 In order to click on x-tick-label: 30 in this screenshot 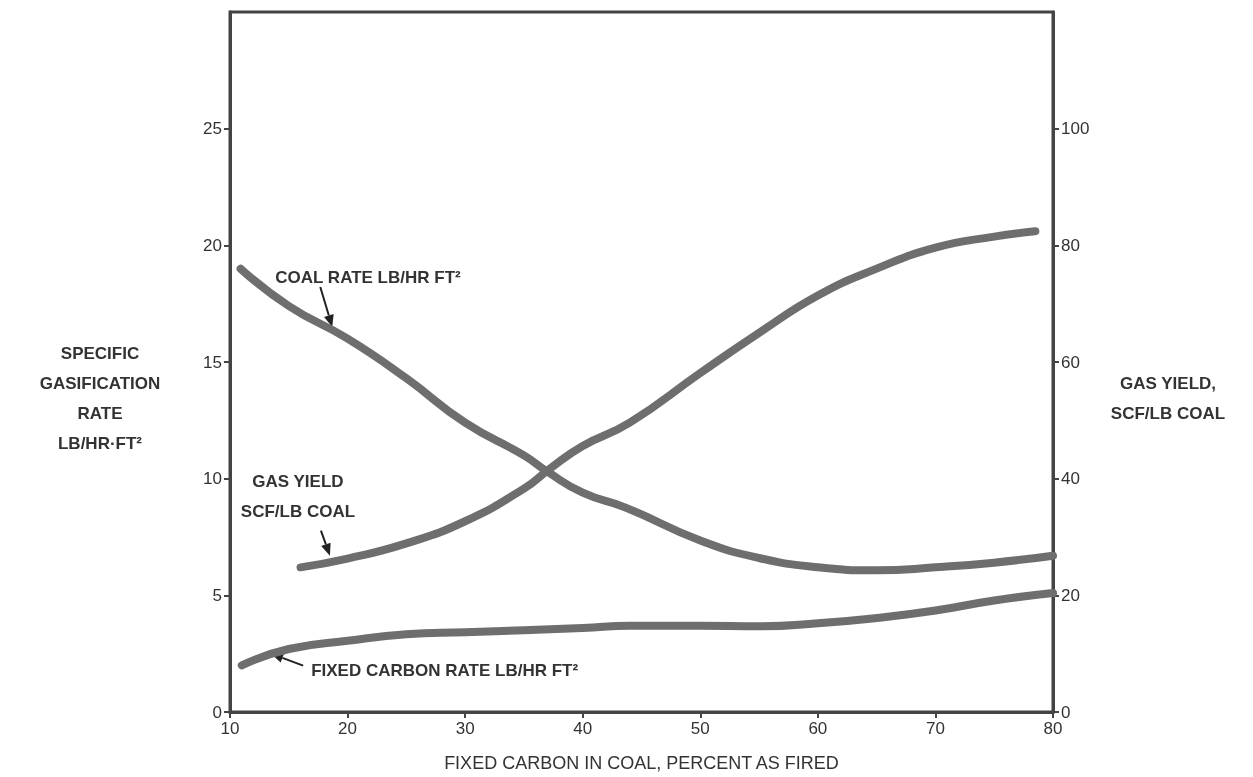, I will do `click(465, 728)`.